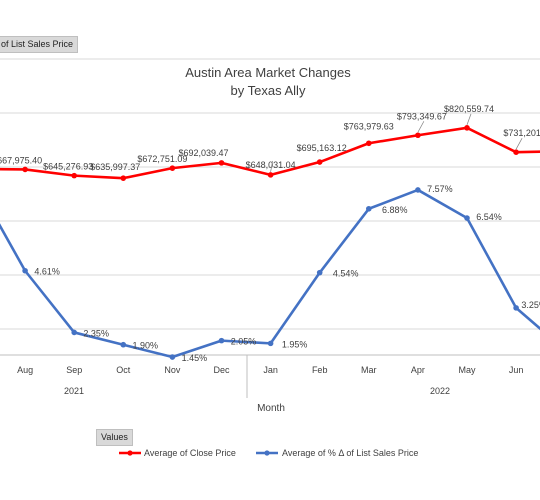  I want to click on x-tick-label: Dec, so click(221, 370).